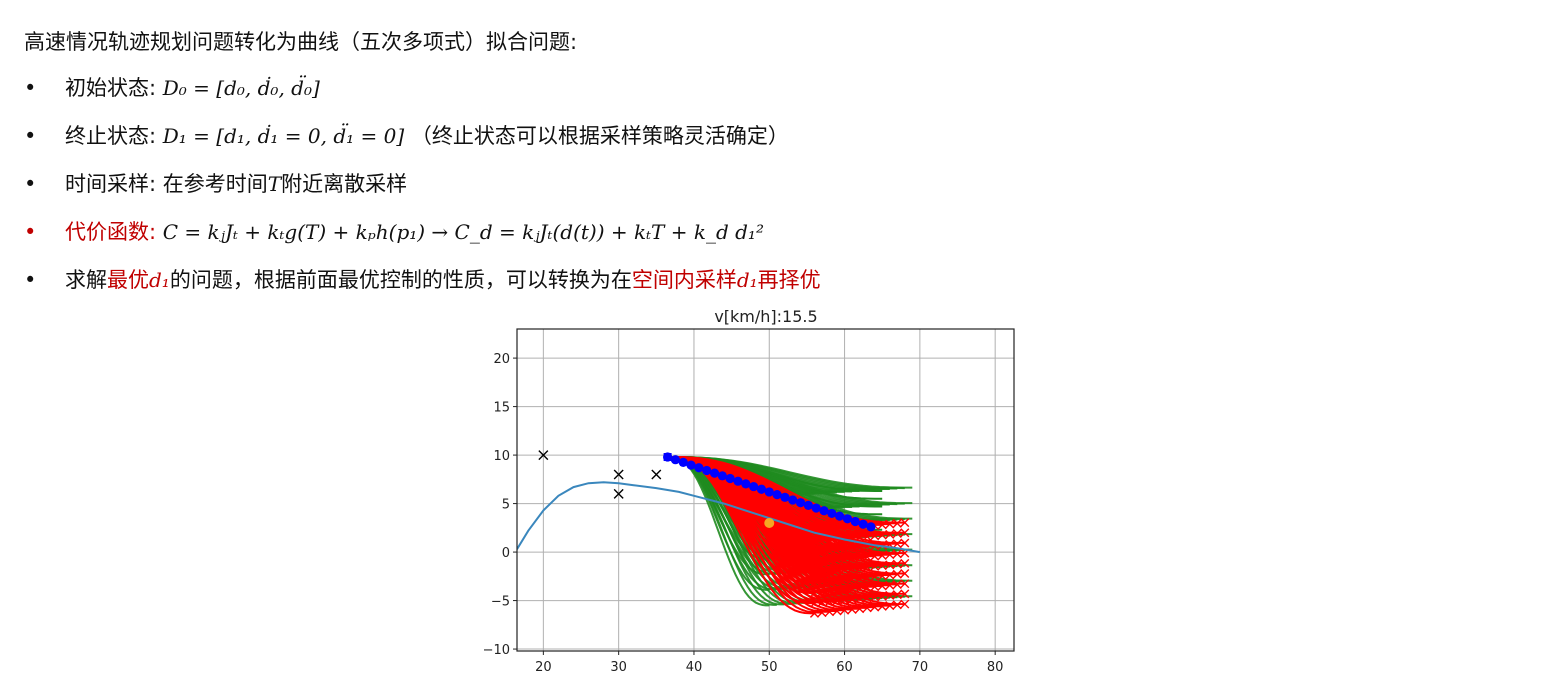 The width and height of the screenshot is (1553, 684). I want to click on terminal-state-formula: D₁ = [d₁, ḋ₁ = 0, d̈₁ = 0], so click(283, 136).